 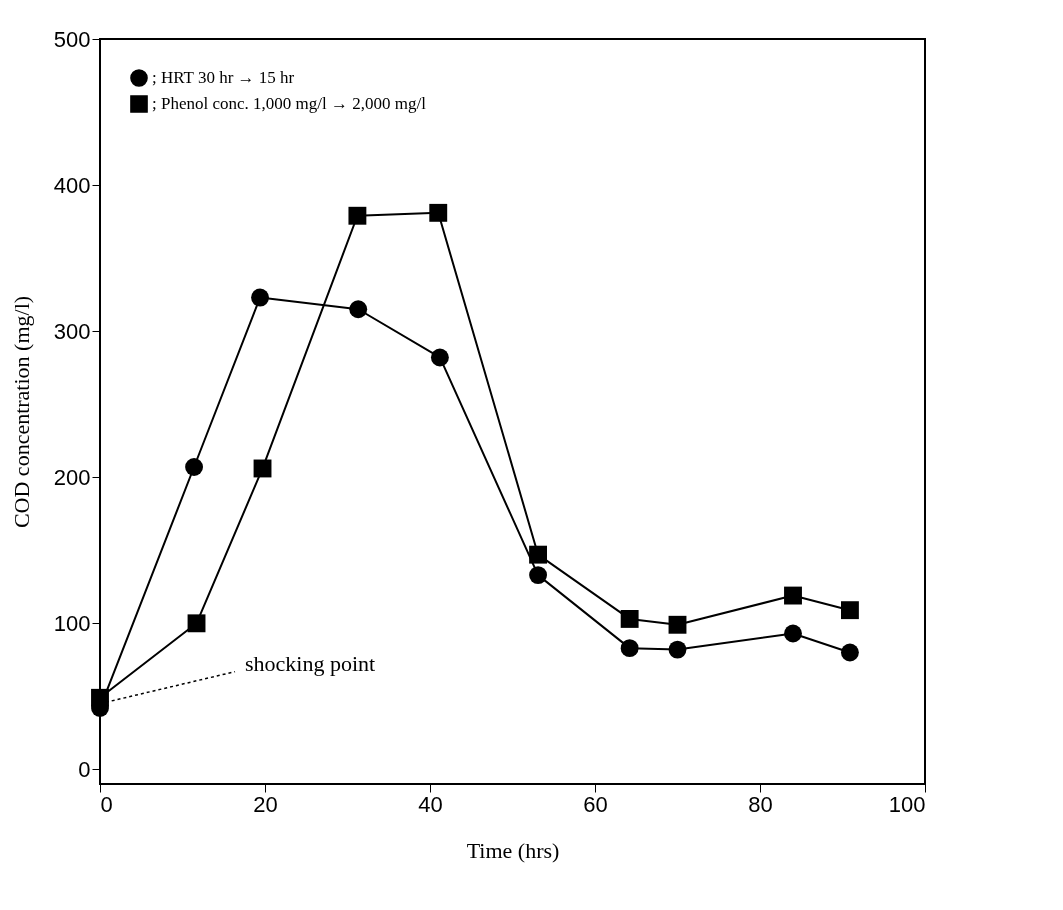 What do you see at coordinates (265, 804) in the screenshot?
I see `x-tick-label: 20` at bounding box center [265, 804].